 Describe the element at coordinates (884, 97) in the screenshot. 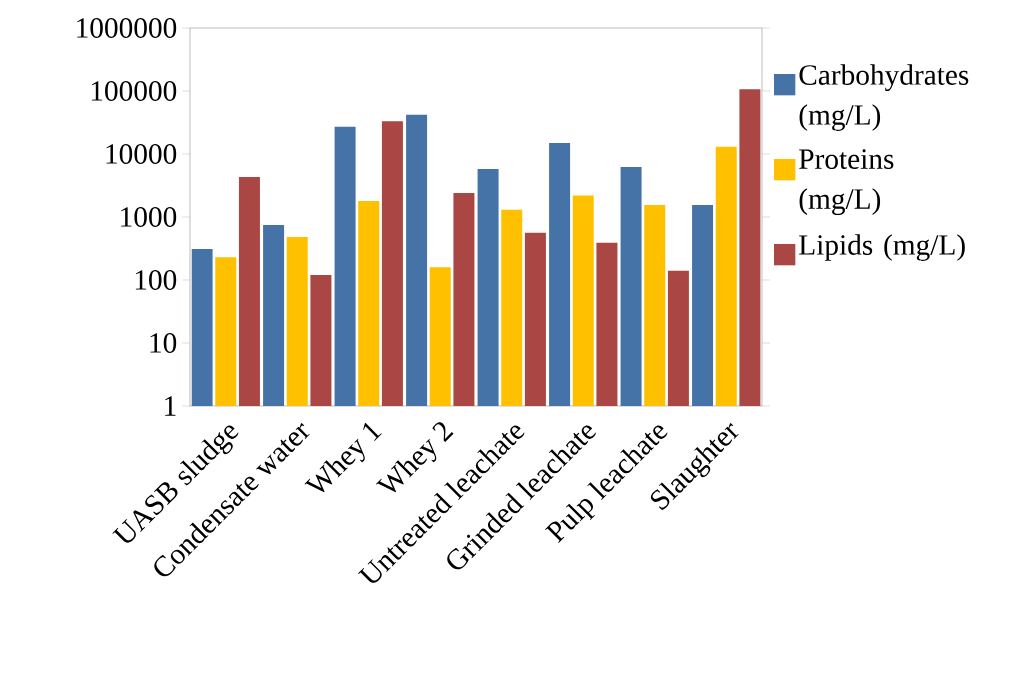

I see `legend-label: Carbohydrates (mg/L)` at that location.